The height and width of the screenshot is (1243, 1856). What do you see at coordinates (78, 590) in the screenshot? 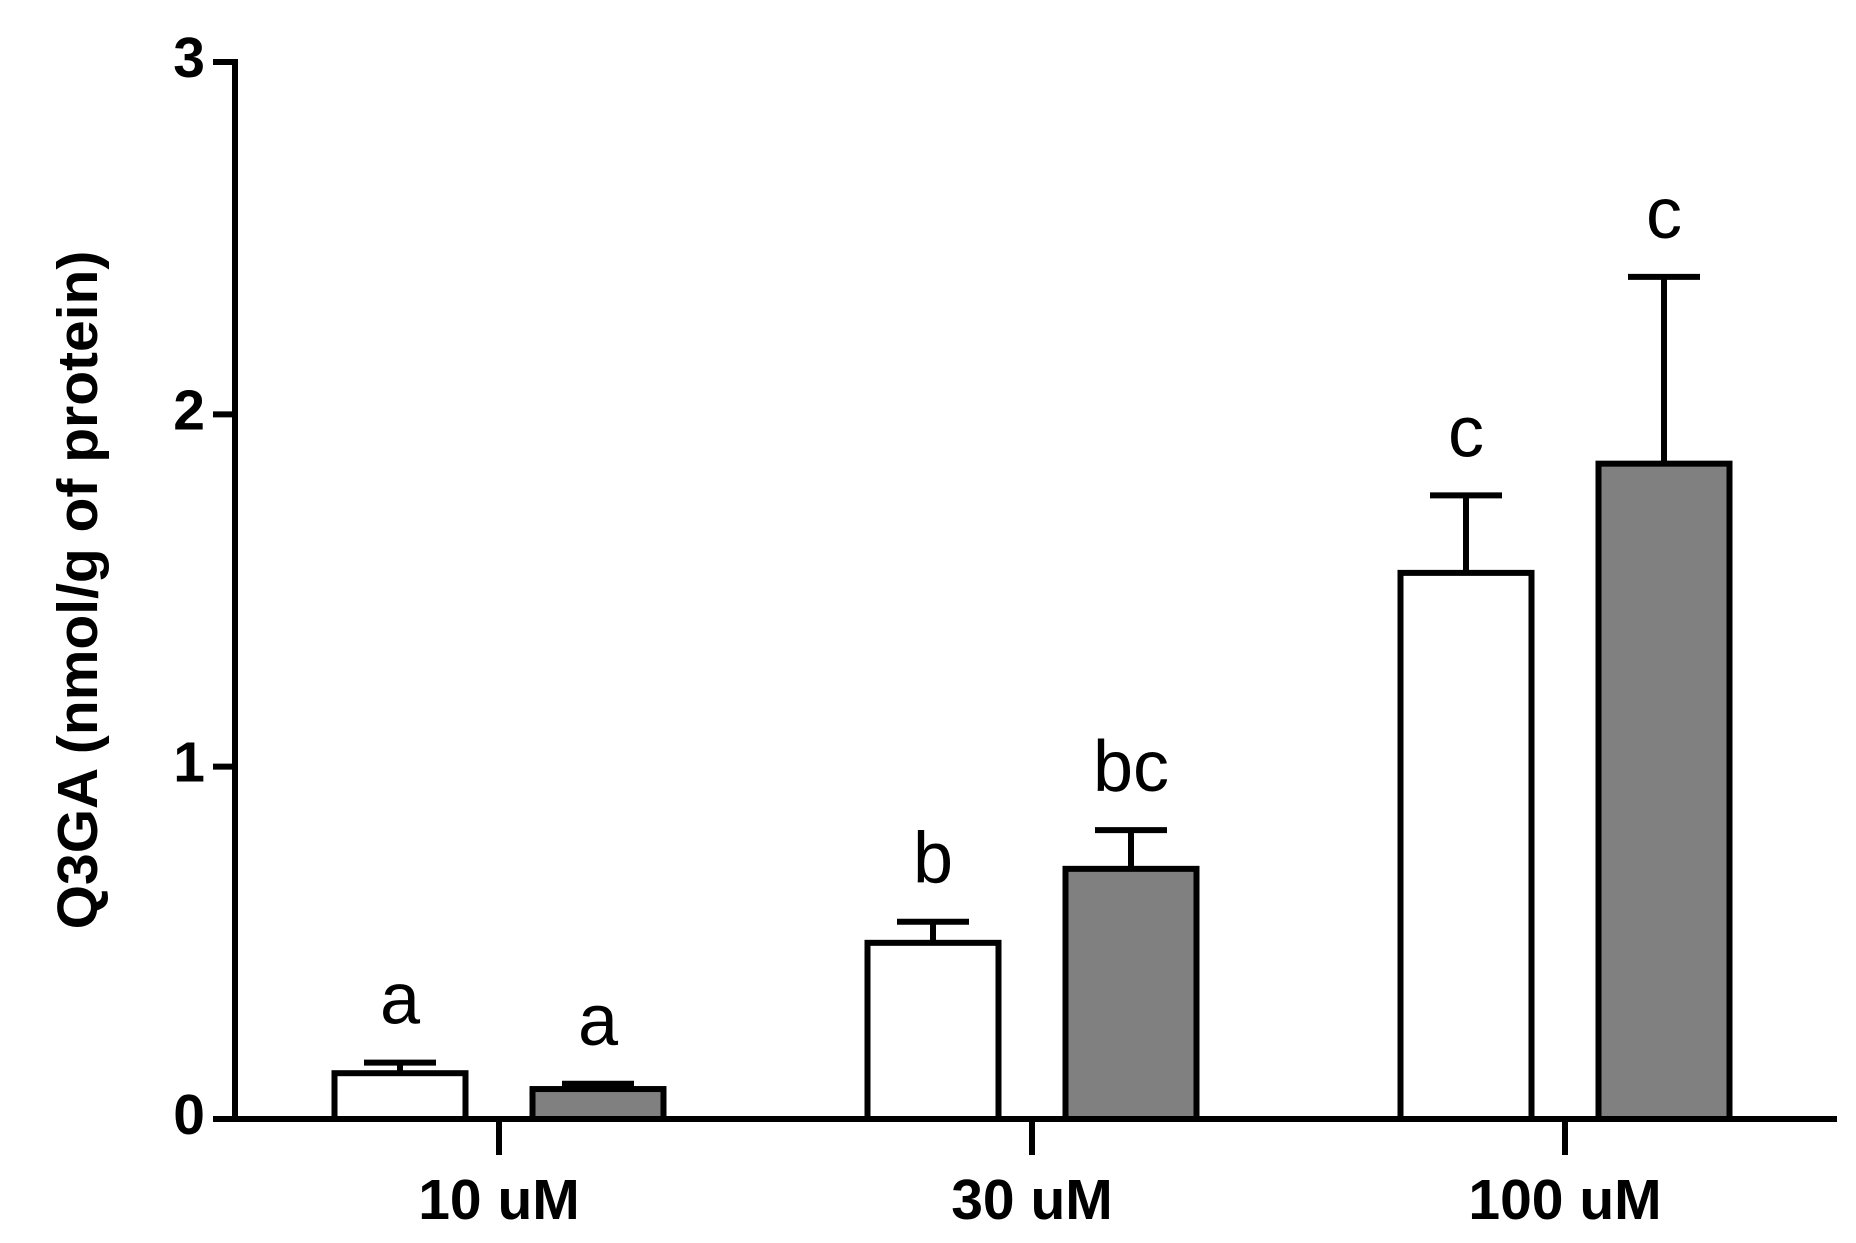
I see `y-axis-label: Q3GA (nmol/g of protein)` at bounding box center [78, 590].